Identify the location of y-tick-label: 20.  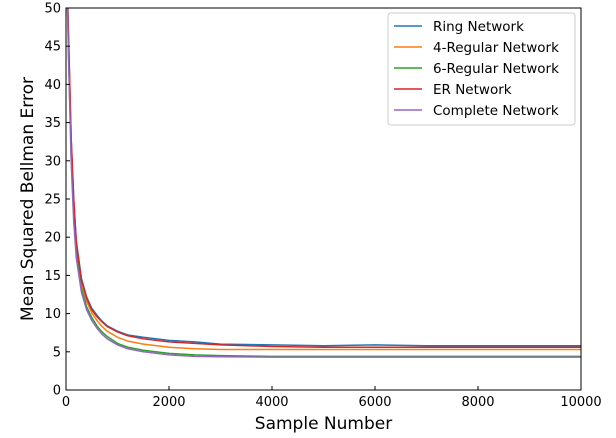
(52, 238).